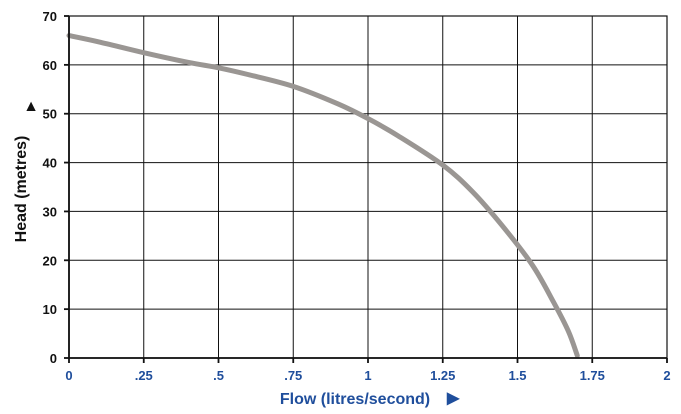 Image resolution: width=681 pixels, height=414 pixels. I want to click on x-tick-label: 1.5, so click(517, 375).